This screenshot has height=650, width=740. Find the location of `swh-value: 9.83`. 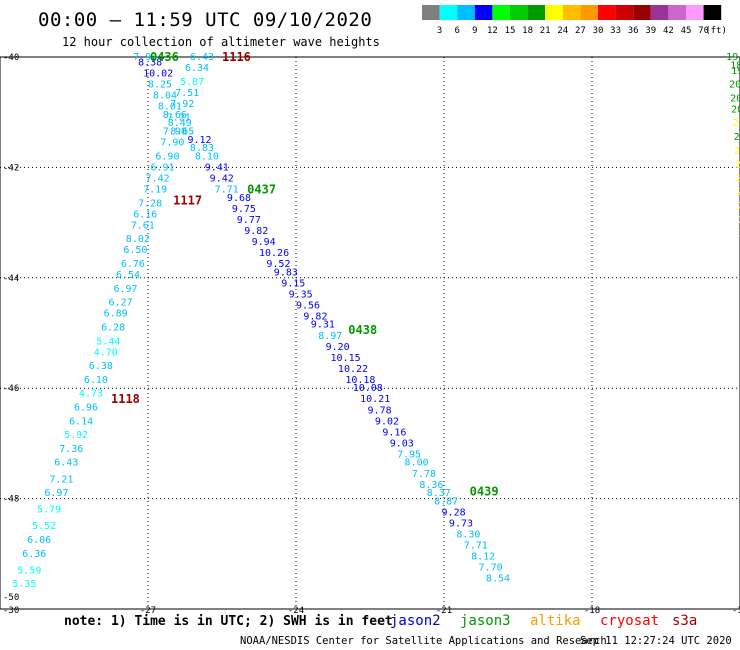

swh-value: 9.83 is located at coordinates (286, 272).